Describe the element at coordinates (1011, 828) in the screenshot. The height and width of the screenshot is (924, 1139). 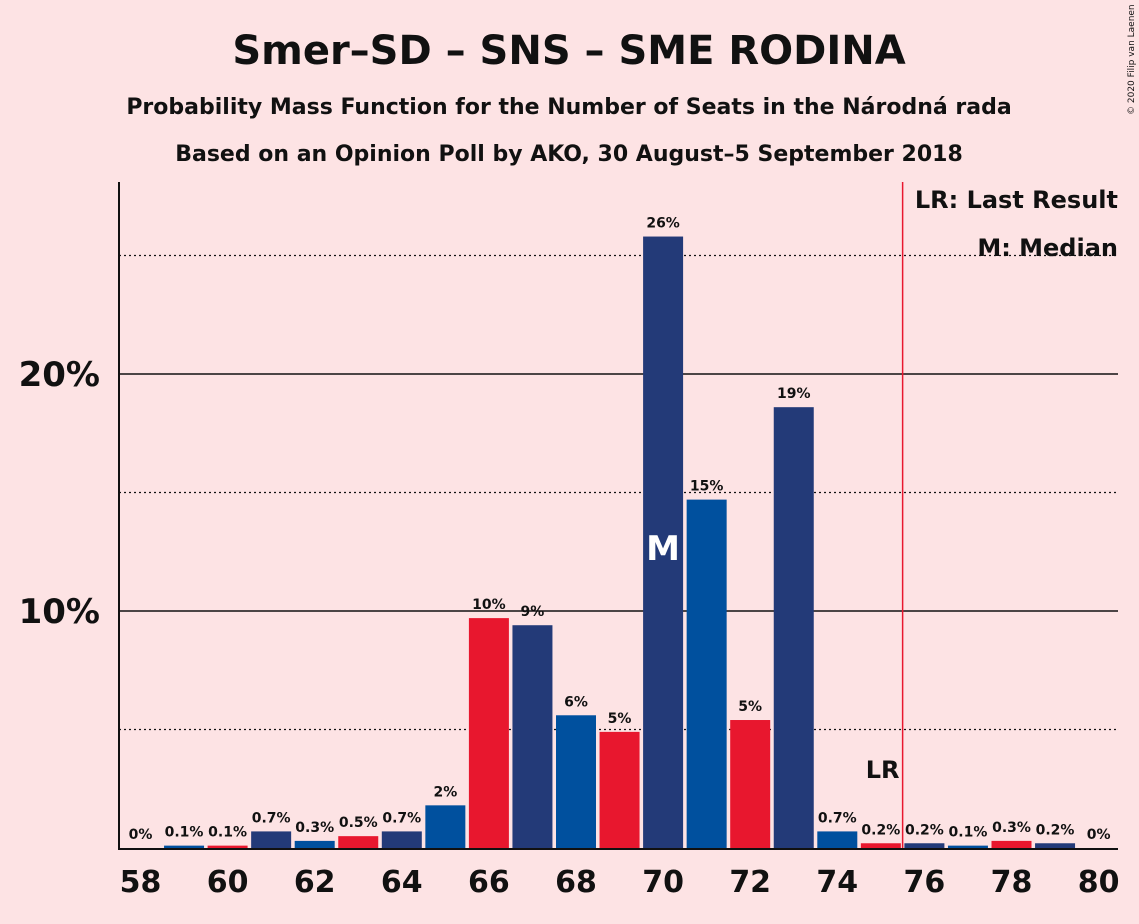
I see `data-label-78: 0.3%` at that location.